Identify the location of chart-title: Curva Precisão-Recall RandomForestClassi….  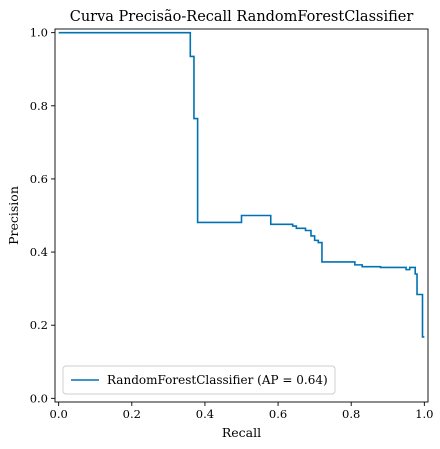
(242, 17).